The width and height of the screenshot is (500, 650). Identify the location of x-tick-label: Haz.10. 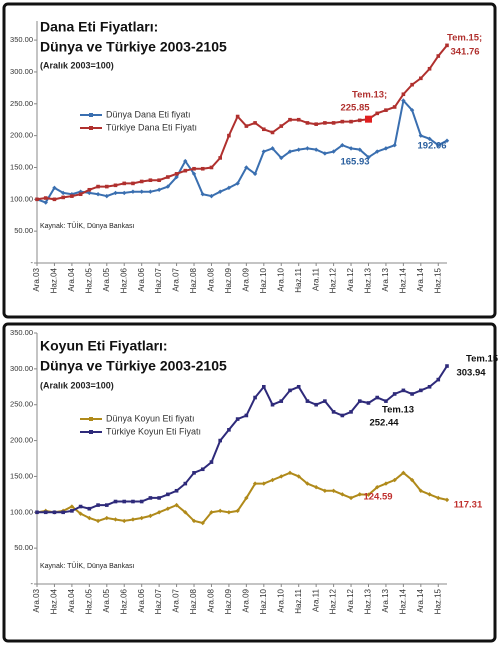
(263, 601).